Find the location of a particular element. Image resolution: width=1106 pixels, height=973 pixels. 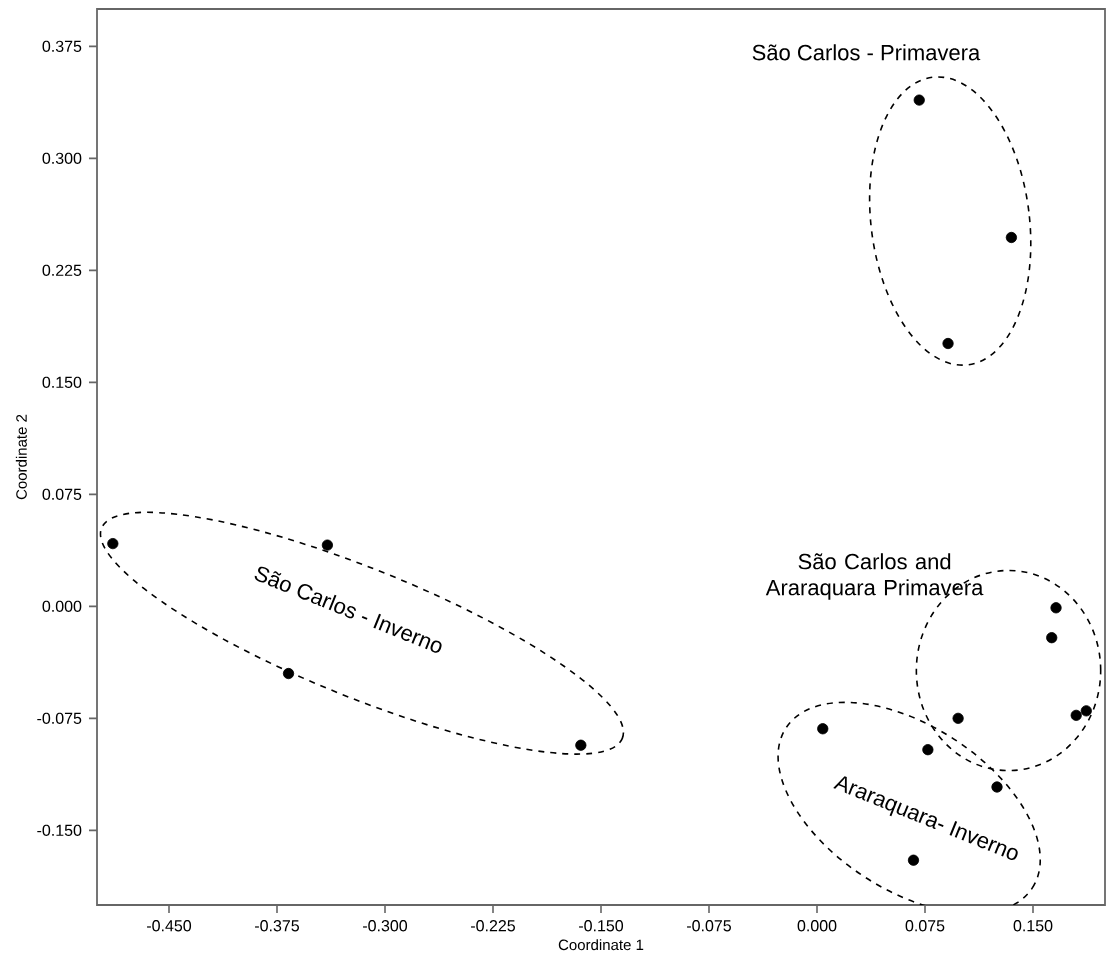

y-tick-label: -0.150 is located at coordinates (59, 830).